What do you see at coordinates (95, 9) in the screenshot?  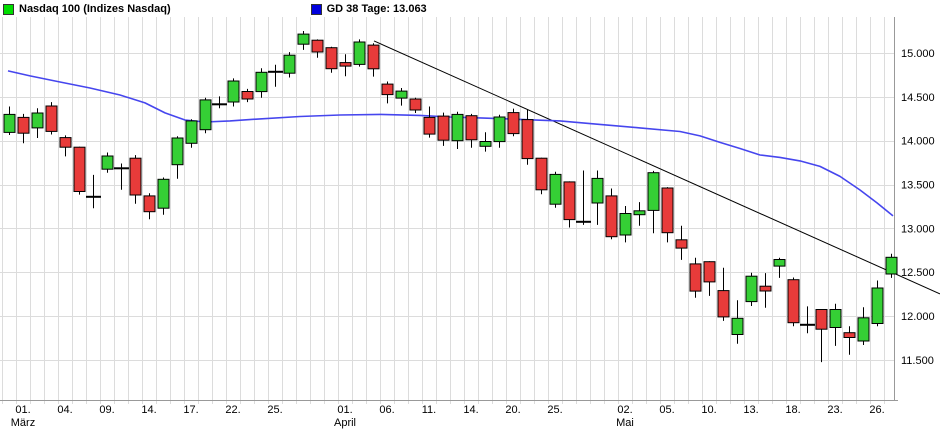 I see `legend-label-nasdaq100: Nasdaq 100 (Indizes Nasdaq)` at bounding box center [95, 9].